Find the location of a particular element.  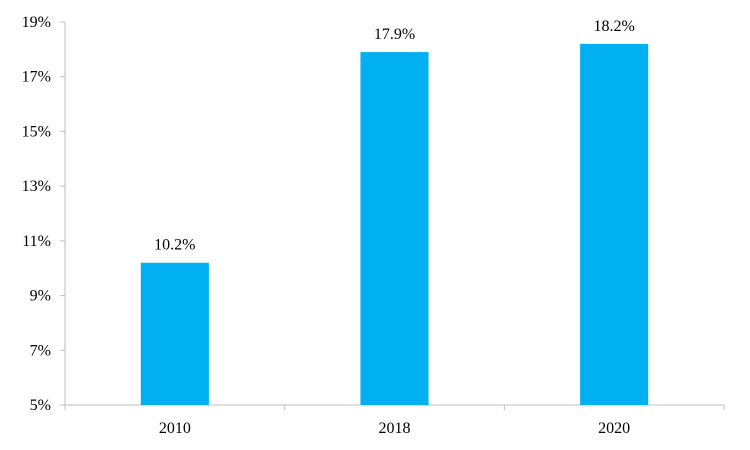

y-tick-label: 9% is located at coordinates (40, 296).